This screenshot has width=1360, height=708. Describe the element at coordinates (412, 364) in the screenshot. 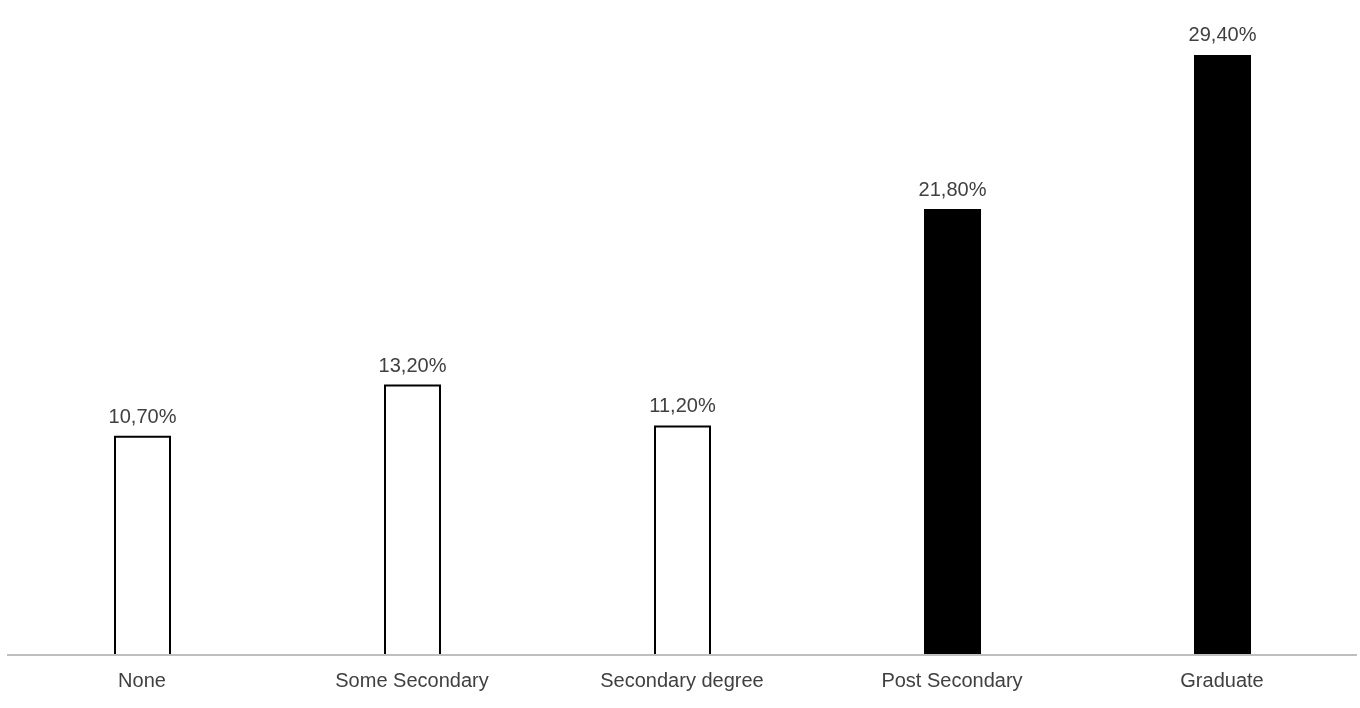

I see `data-label: 13,20%` at that location.